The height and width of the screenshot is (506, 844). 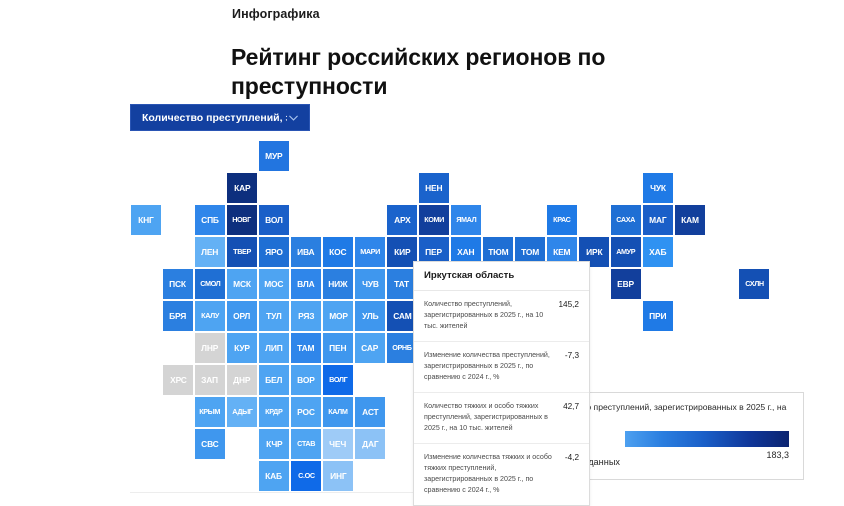 I want to click on map-tile-label: ТВЕР, so click(x=242, y=252).